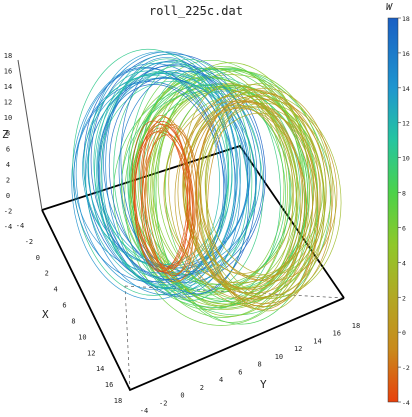  What do you see at coordinates (163, 403) in the screenshot?
I see `y-tick-label: -2` at bounding box center [163, 403].